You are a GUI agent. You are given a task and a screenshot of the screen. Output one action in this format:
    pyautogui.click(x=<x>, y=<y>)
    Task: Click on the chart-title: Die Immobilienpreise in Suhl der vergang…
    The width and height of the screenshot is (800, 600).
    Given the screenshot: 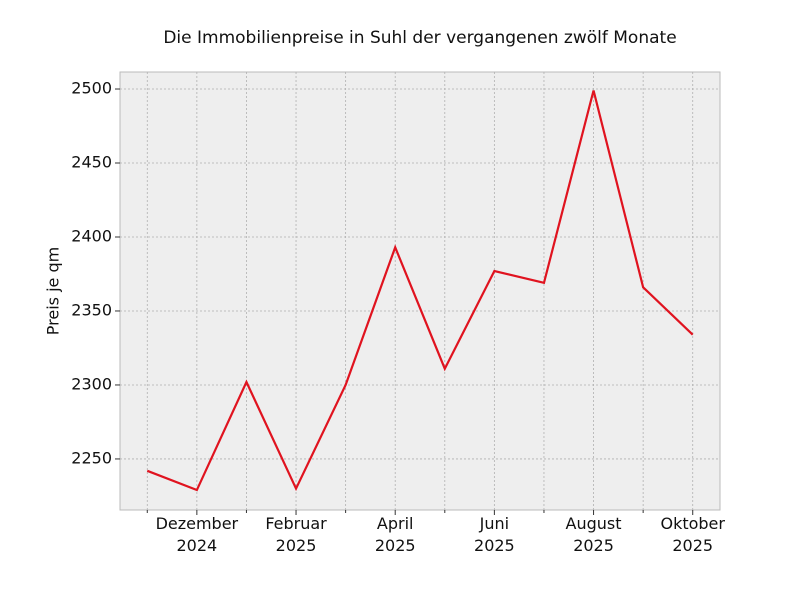 What is the action you would take?
    pyautogui.click(x=419, y=38)
    